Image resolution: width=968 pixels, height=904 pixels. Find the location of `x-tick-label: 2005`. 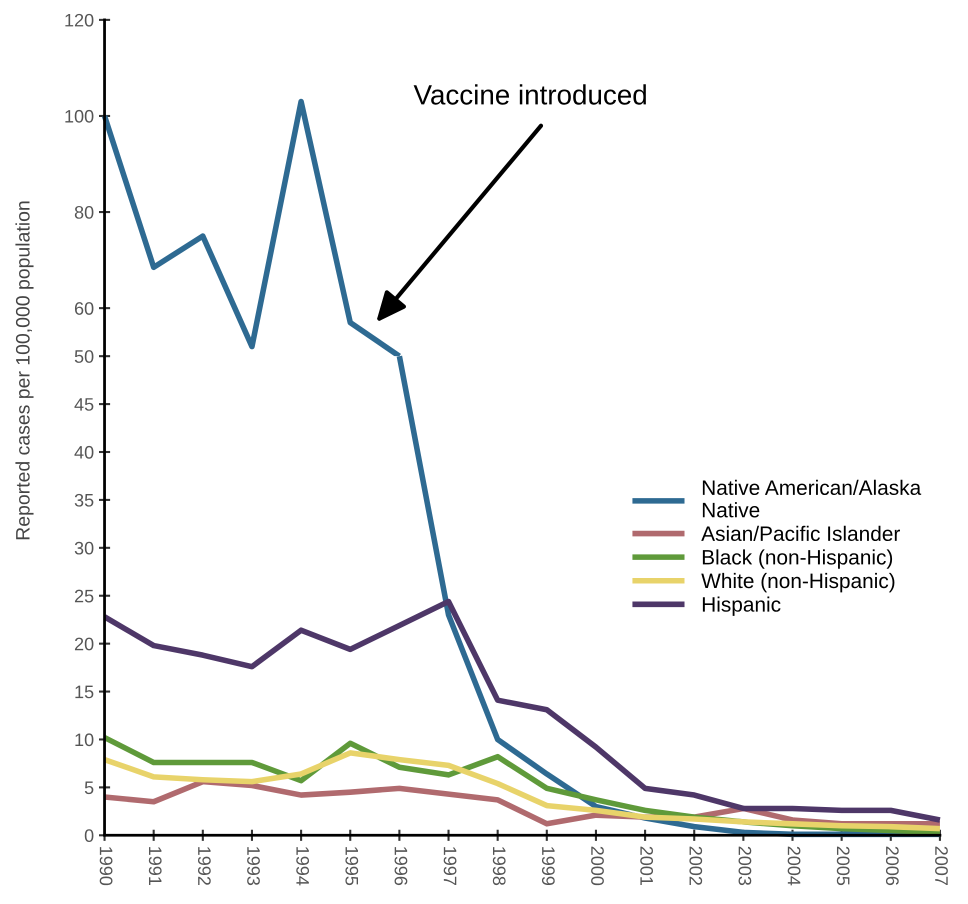

x-tick-label: 2005 is located at coordinates (843, 866).